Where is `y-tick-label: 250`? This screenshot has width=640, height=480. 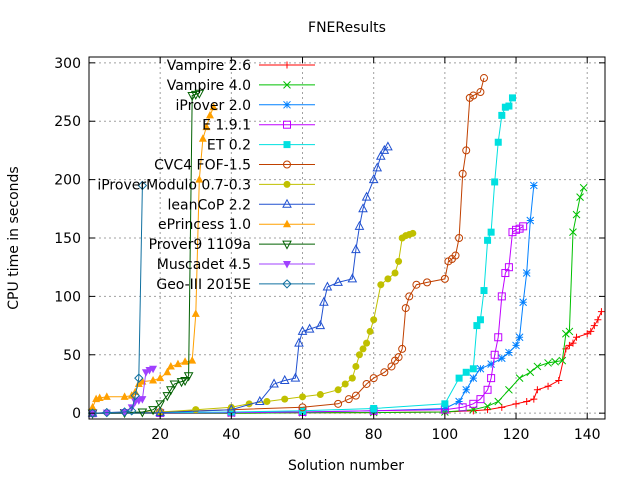 y-tick-label: 250 is located at coordinates (67, 122).